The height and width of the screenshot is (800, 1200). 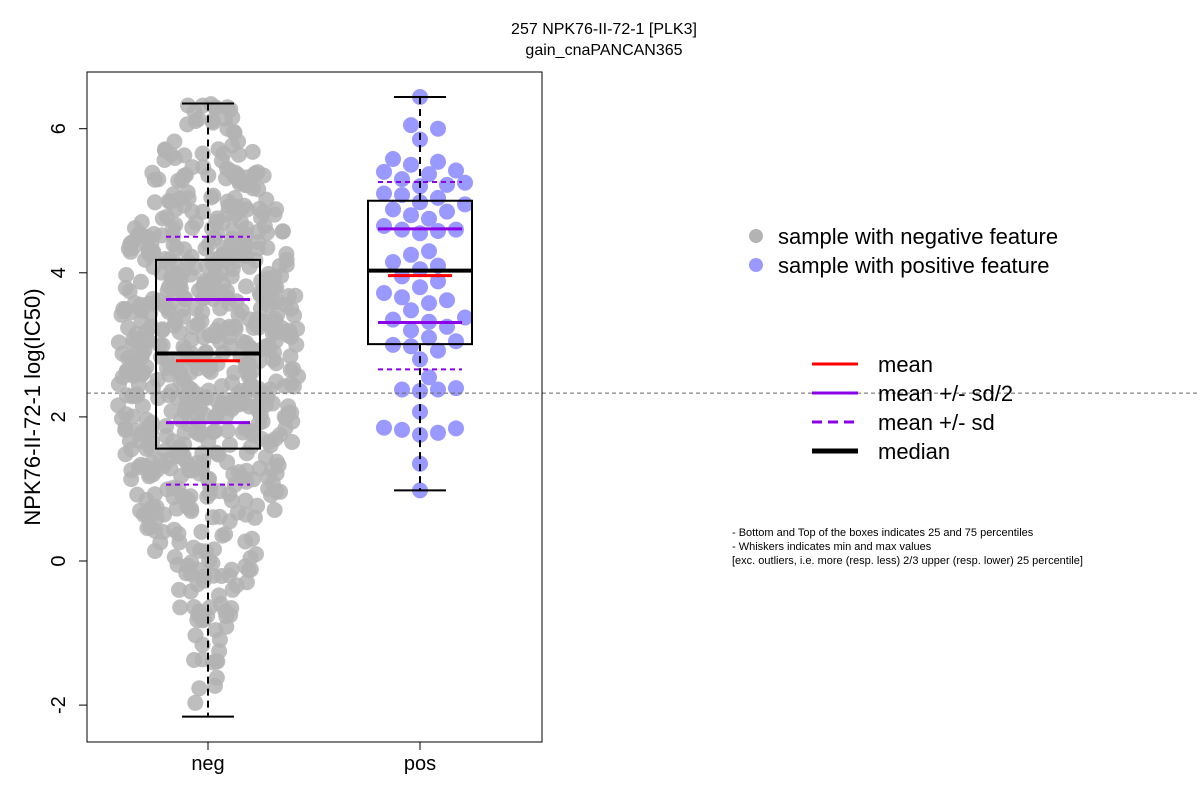 I want to click on legend-line-label: mean +/- sd/2, so click(x=945, y=393).